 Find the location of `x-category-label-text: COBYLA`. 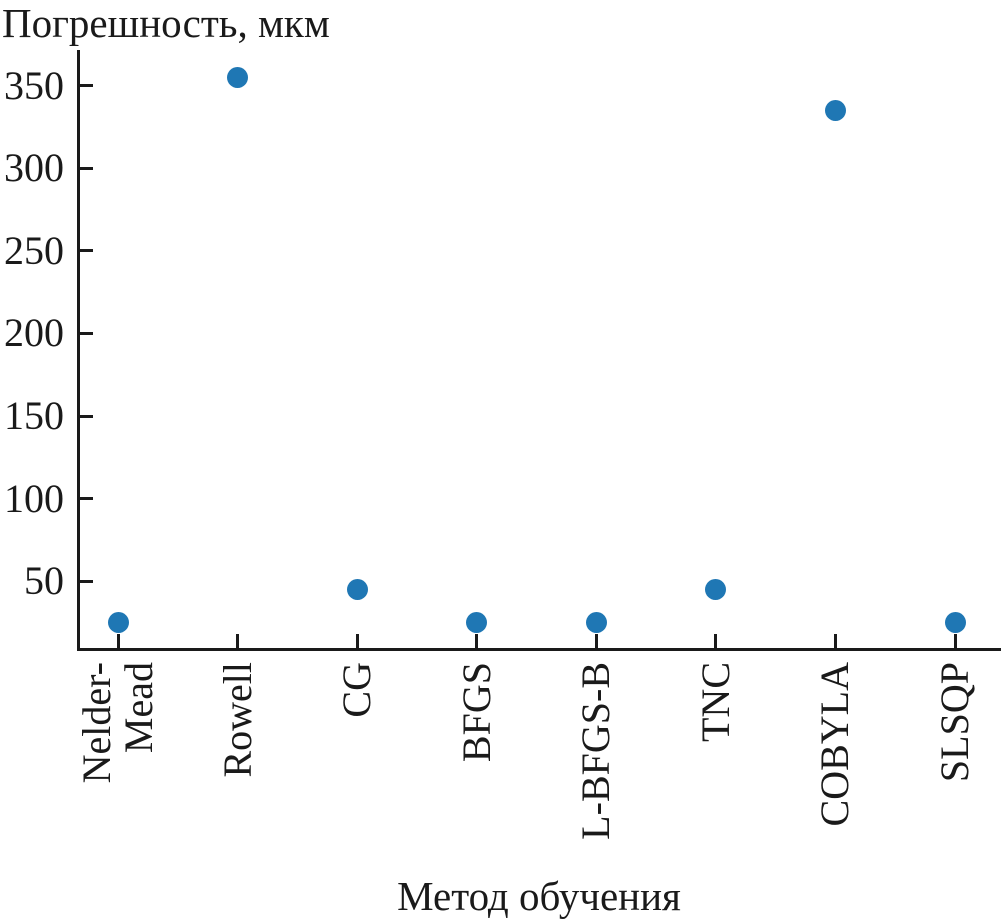

x-category-label-text: COBYLA is located at coordinates (835, 744).